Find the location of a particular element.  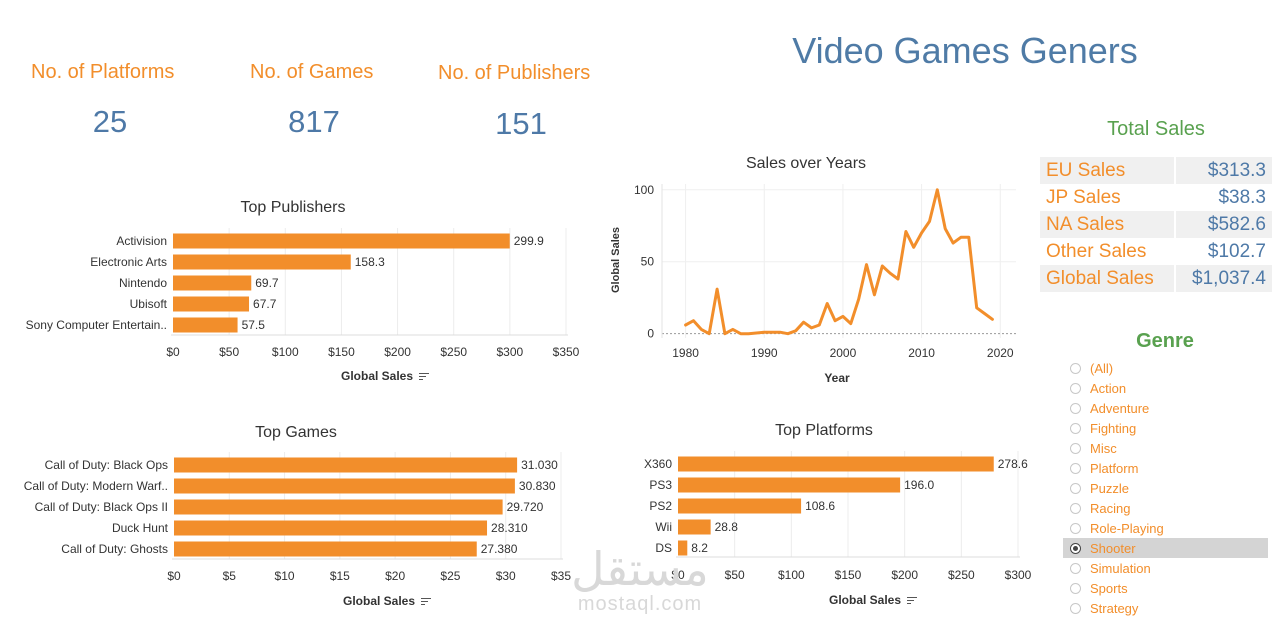

sales-line is located at coordinates (839, 262).